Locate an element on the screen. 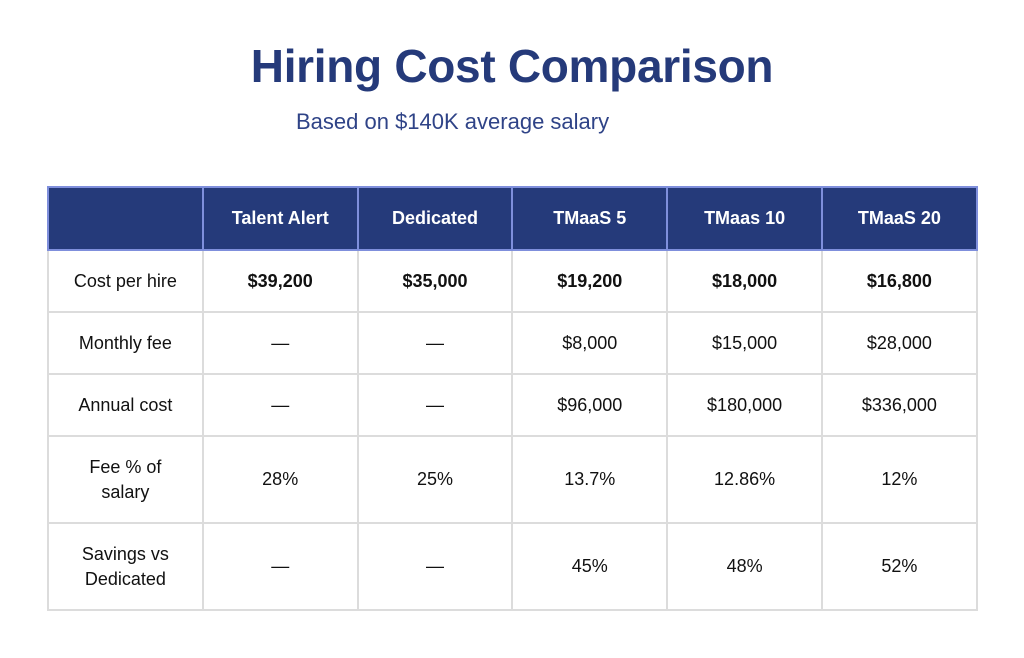  table-cell: $19,200 is located at coordinates (590, 281).